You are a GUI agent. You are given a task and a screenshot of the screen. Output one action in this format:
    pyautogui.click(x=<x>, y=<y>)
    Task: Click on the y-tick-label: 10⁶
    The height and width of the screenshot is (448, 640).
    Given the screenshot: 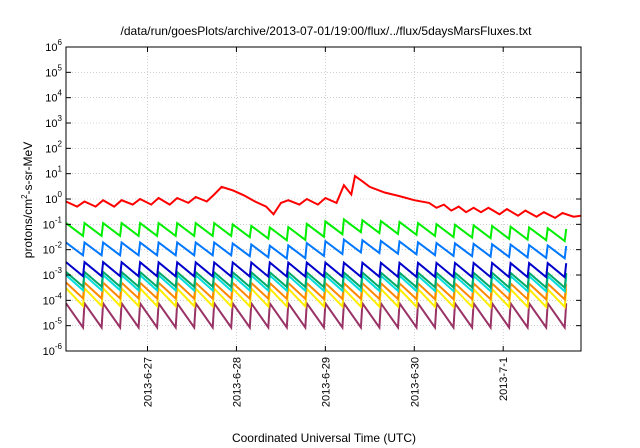 What is the action you would take?
    pyautogui.click(x=53, y=46)
    